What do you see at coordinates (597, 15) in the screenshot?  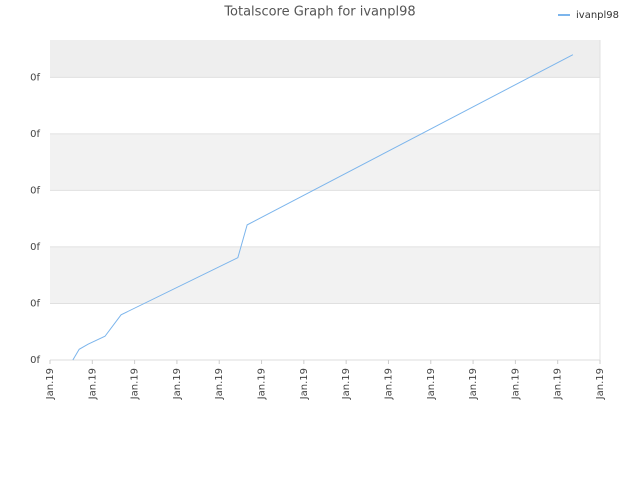 I see `legend-label: ivanpl98` at bounding box center [597, 15].